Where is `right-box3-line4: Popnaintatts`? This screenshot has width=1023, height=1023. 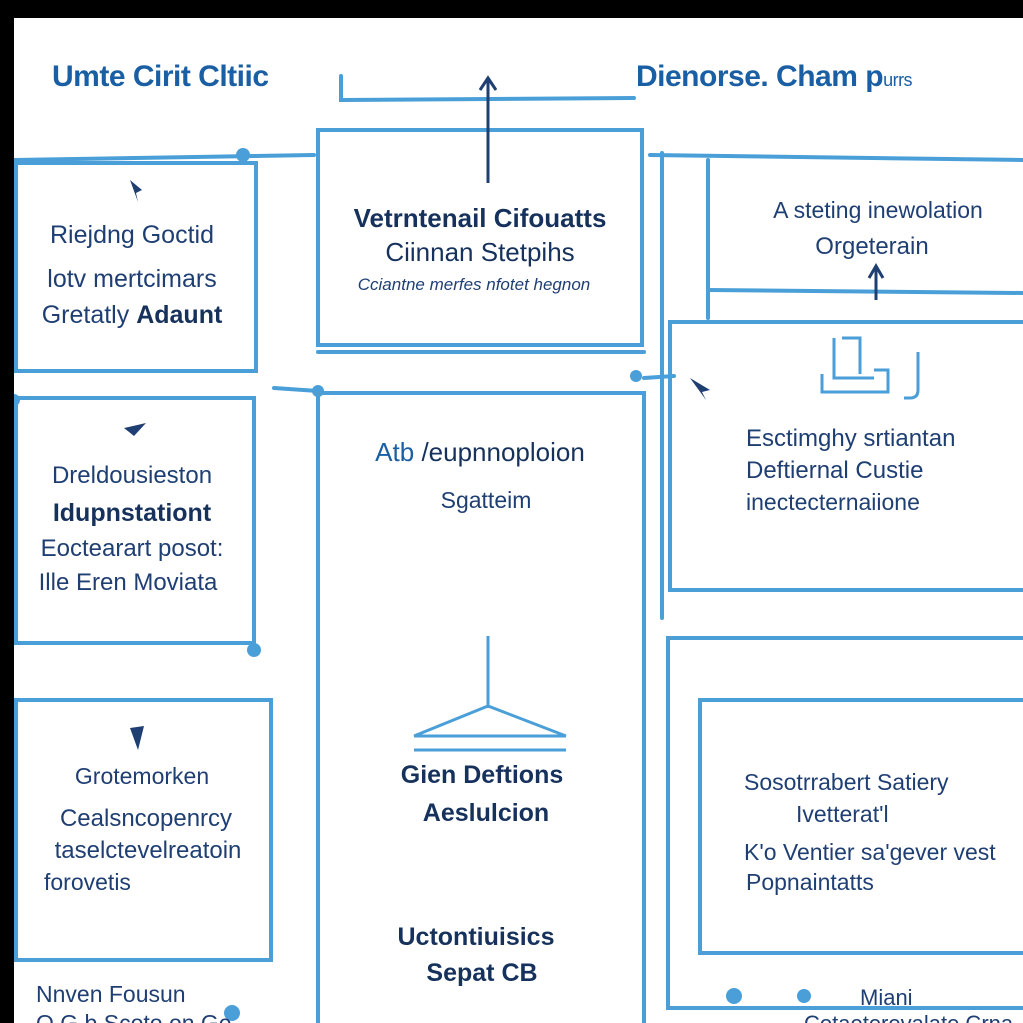 right-box3-line4: Popnaintatts is located at coordinates (810, 882).